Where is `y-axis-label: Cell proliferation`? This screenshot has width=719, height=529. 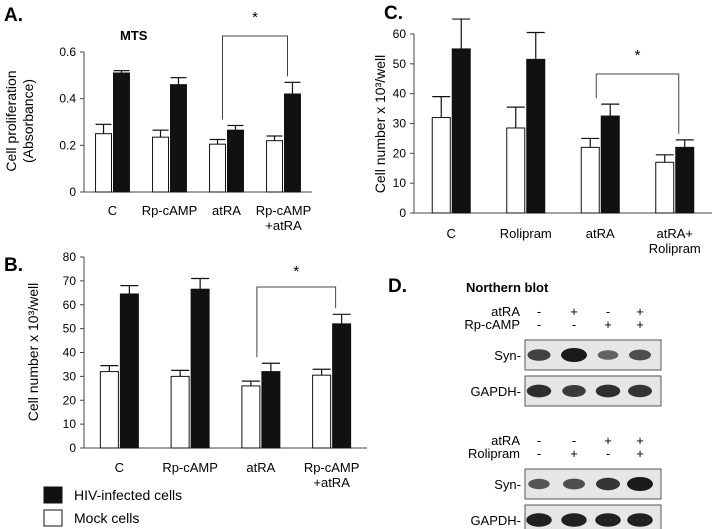 y-axis-label: Cell proliferation is located at coordinates (11, 120).